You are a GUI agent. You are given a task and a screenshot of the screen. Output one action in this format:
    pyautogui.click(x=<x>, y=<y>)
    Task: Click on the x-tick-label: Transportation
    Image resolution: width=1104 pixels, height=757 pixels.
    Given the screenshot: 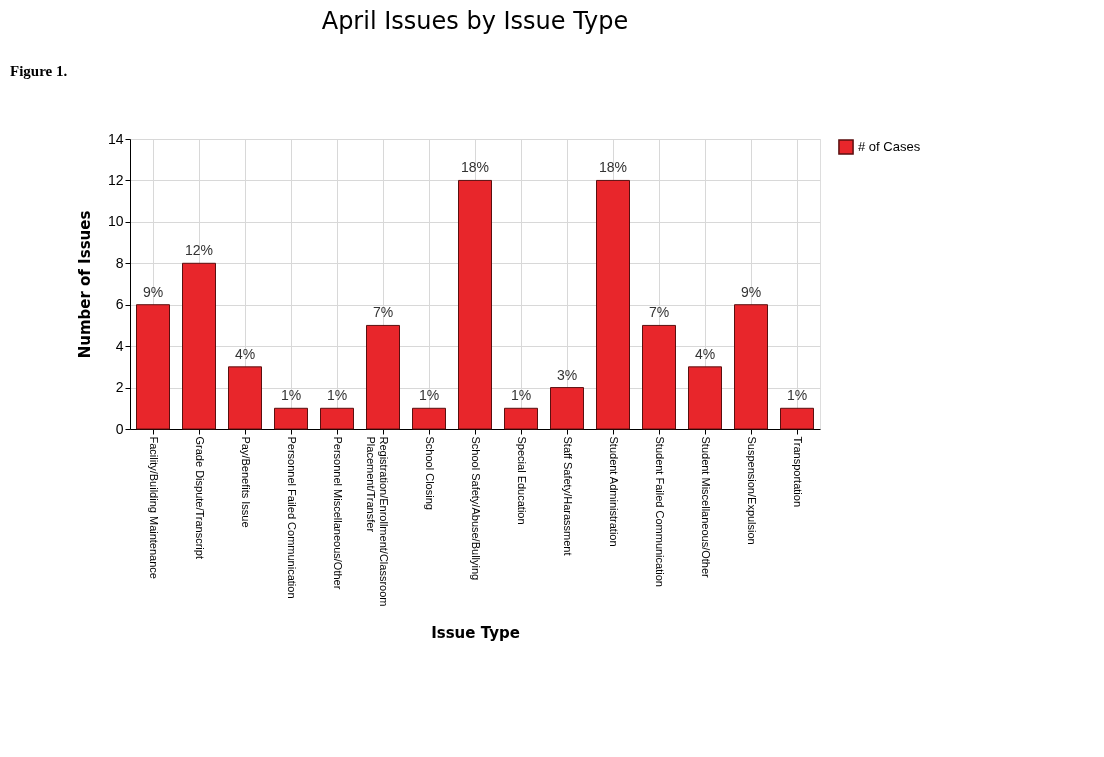 What is the action you would take?
    pyautogui.click(x=798, y=472)
    